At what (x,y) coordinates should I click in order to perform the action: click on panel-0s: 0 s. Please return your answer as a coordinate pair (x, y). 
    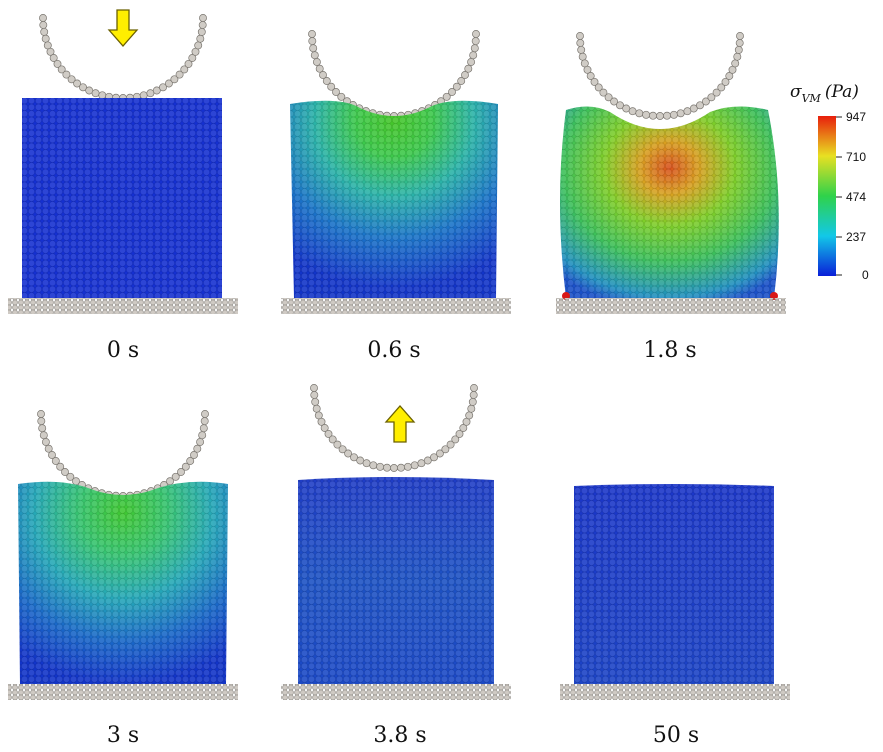
    Looking at the image, I should click on (123, 186).